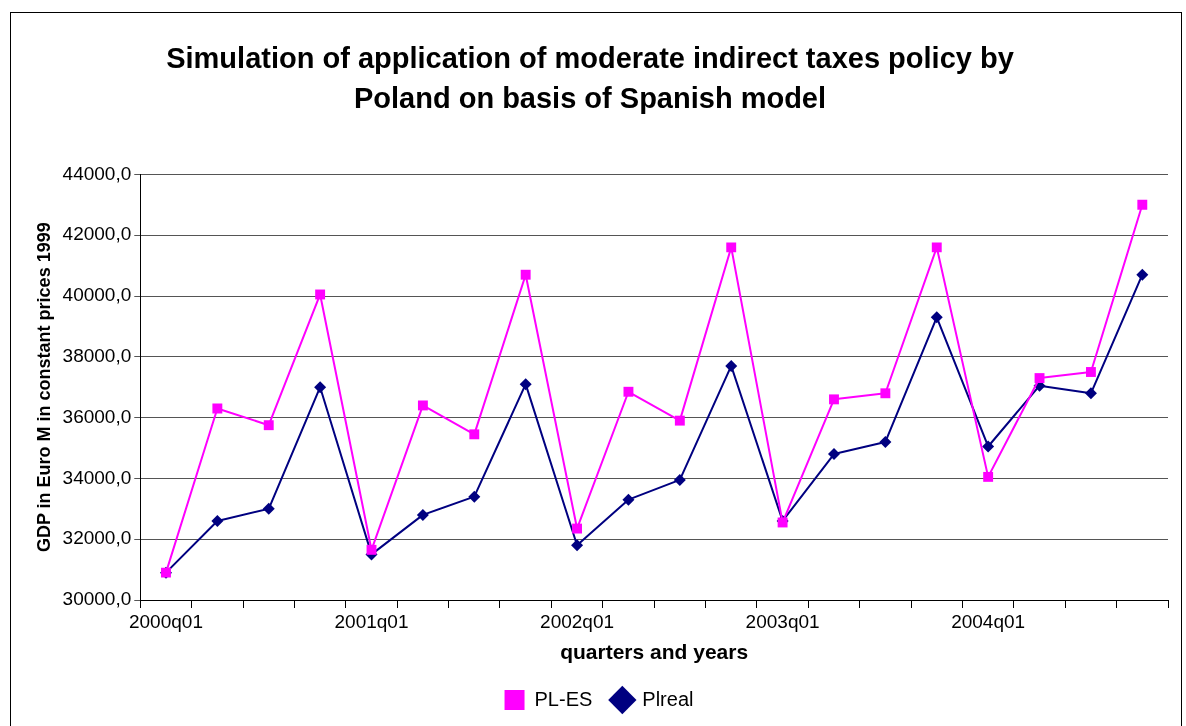  I want to click on legend-label: PL-ES, so click(563, 698).